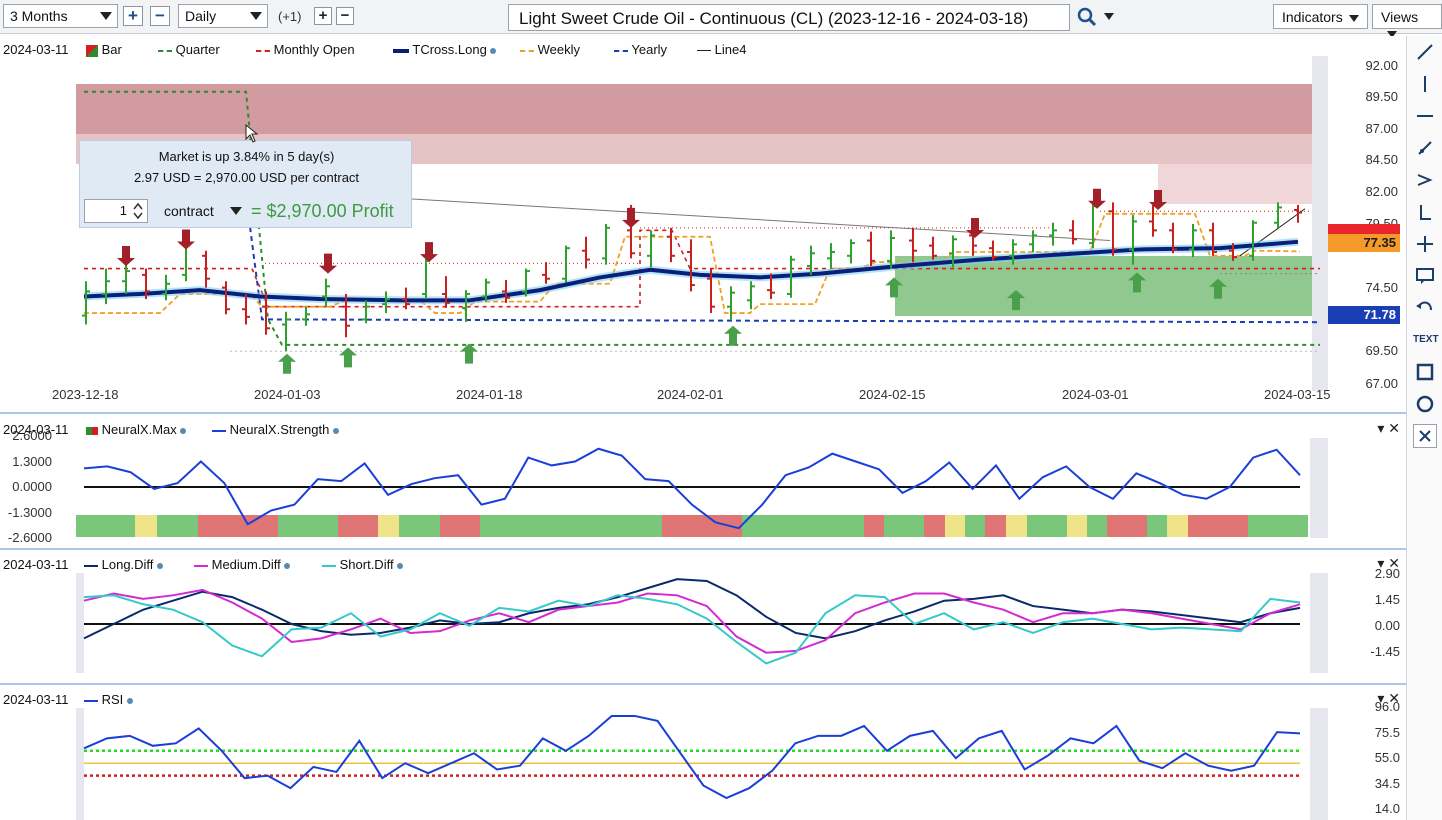 Image resolution: width=1442 pixels, height=820 pixels. Describe the element at coordinates (91, 565) in the screenshot. I see `solid-line-icon` at that location.